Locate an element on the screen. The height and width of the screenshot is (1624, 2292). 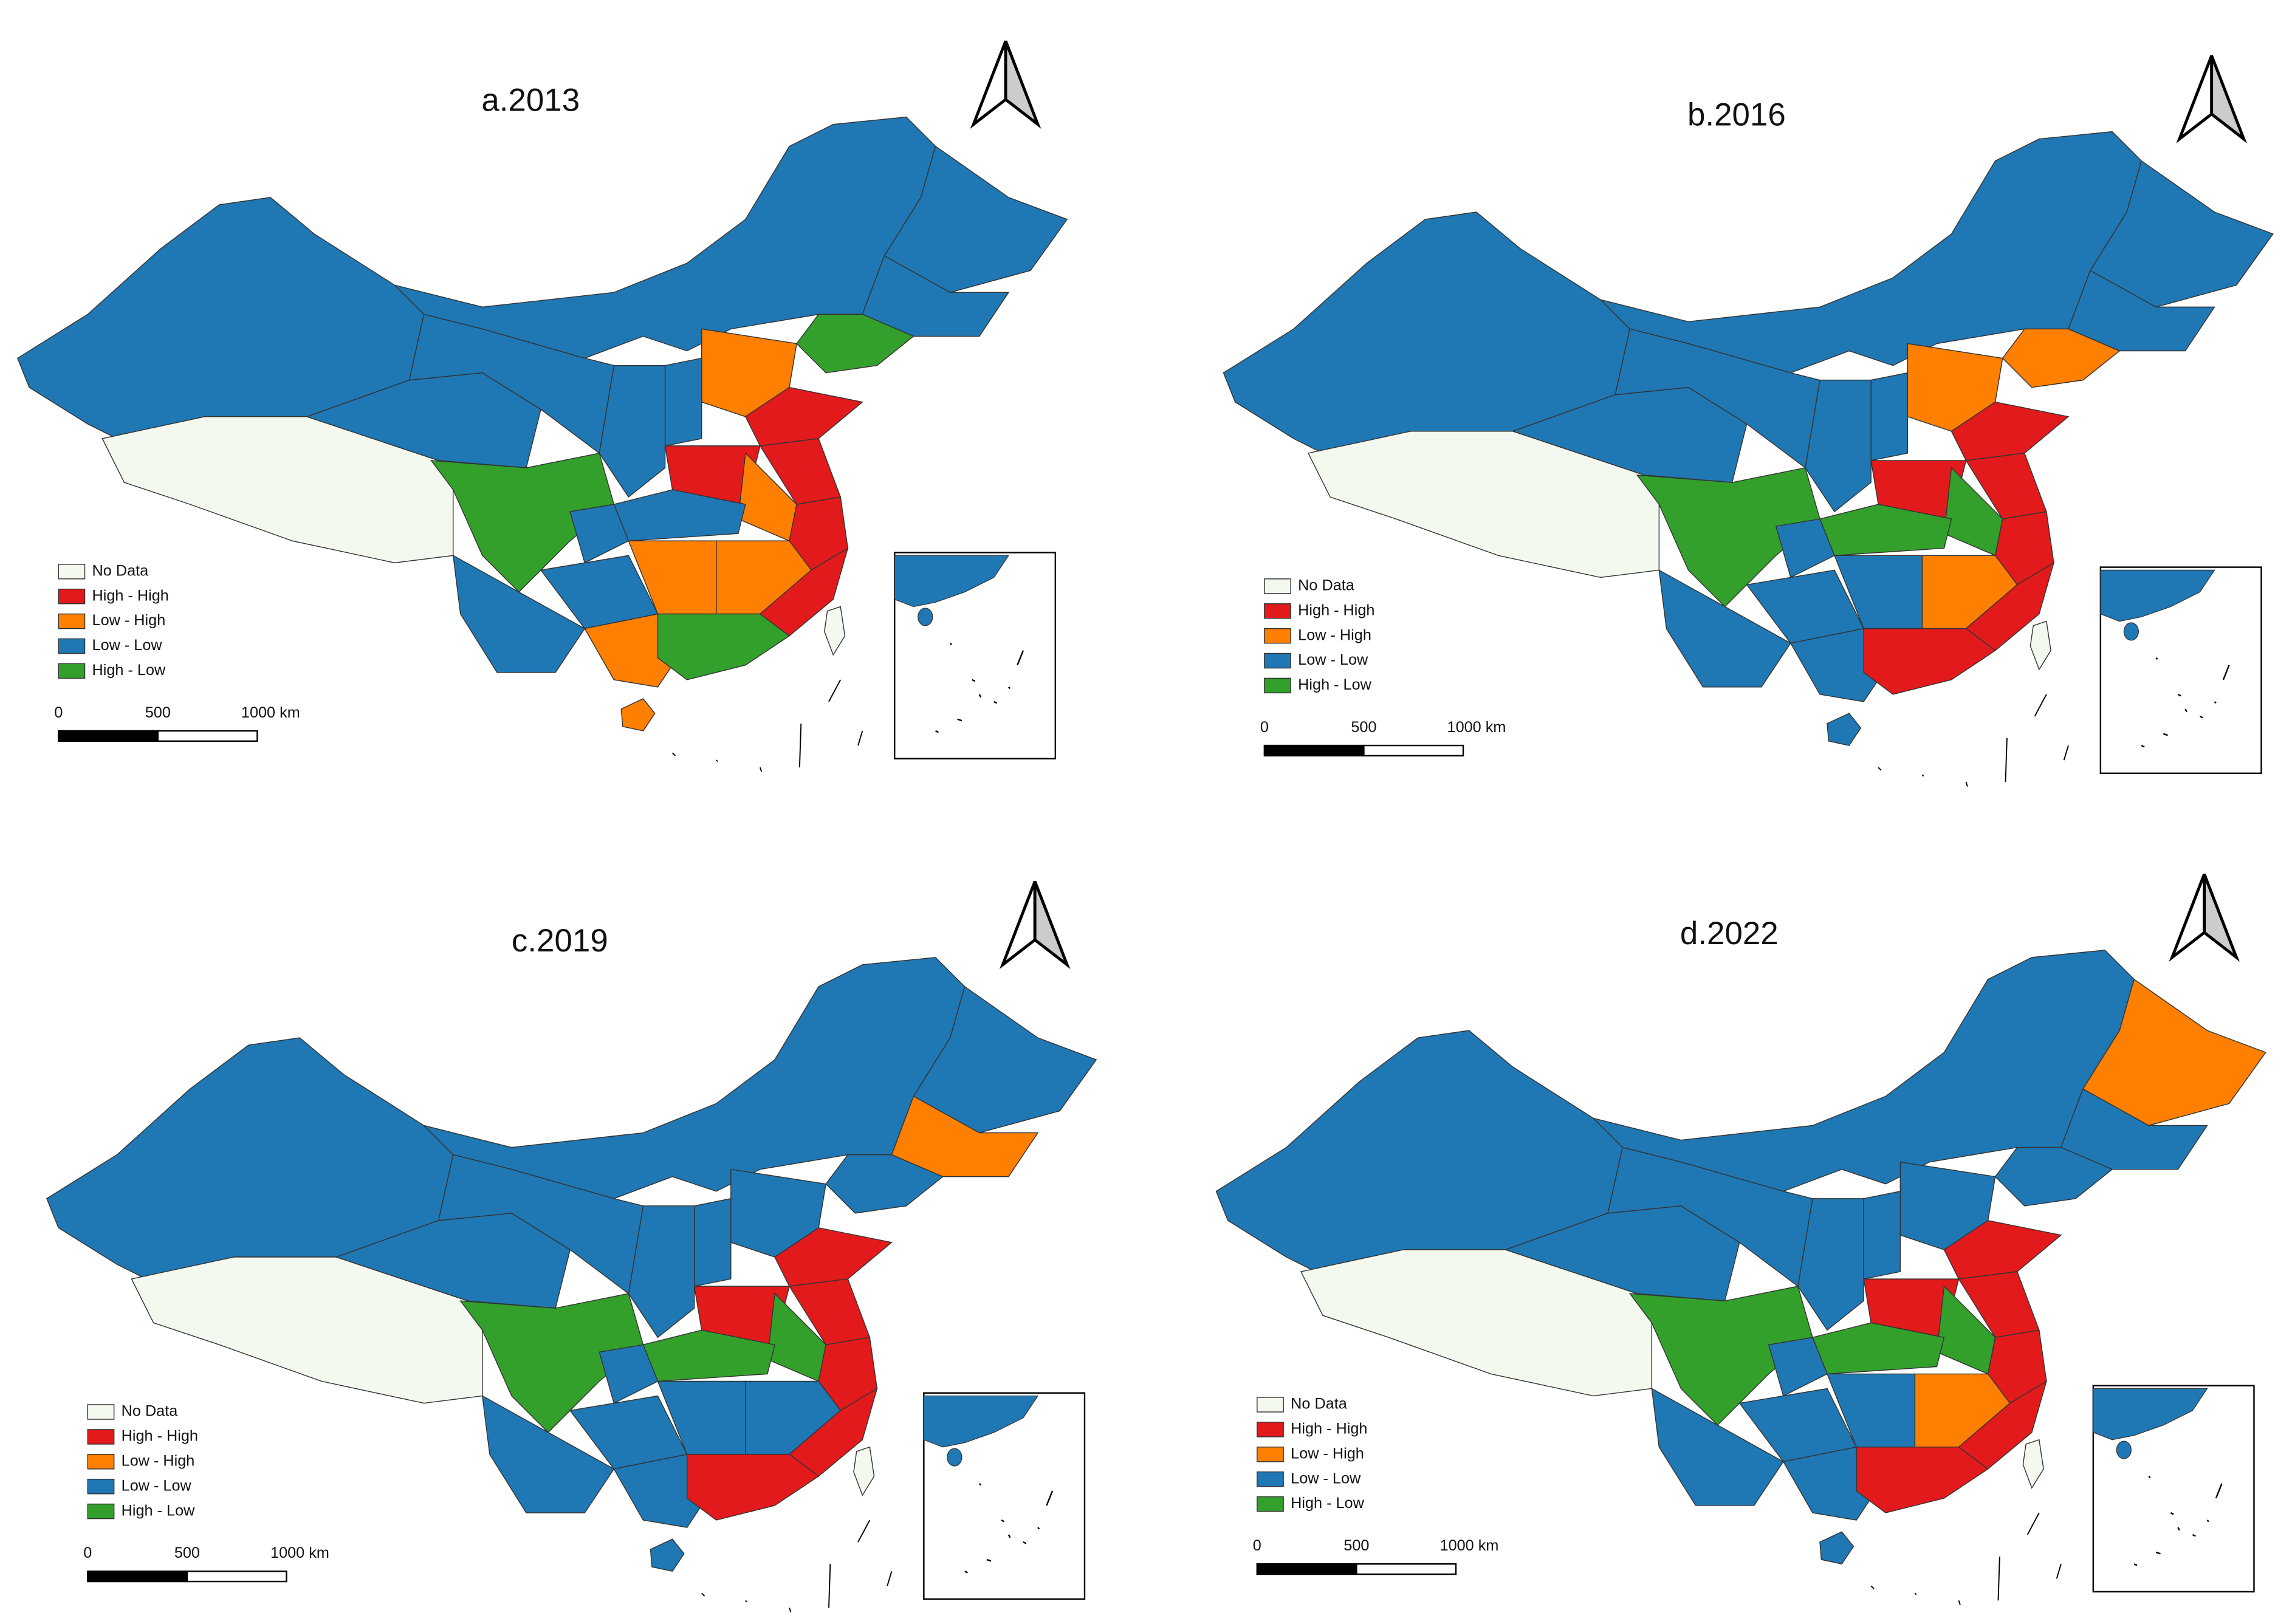
panel-title: c.2019 is located at coordinates (560, 941).